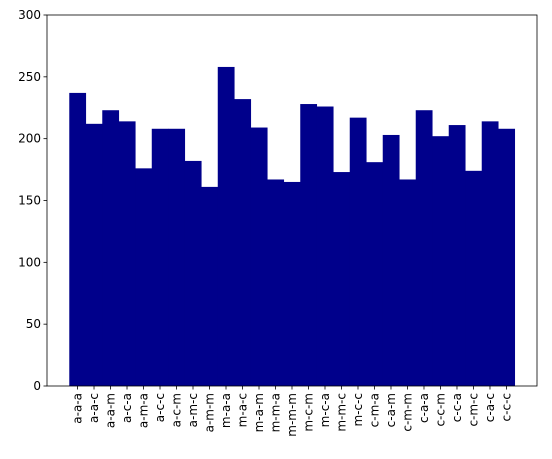 This screenshot has height=459, width=552. I want to click on x-tick-label: a-c-m, so click(177, 410).